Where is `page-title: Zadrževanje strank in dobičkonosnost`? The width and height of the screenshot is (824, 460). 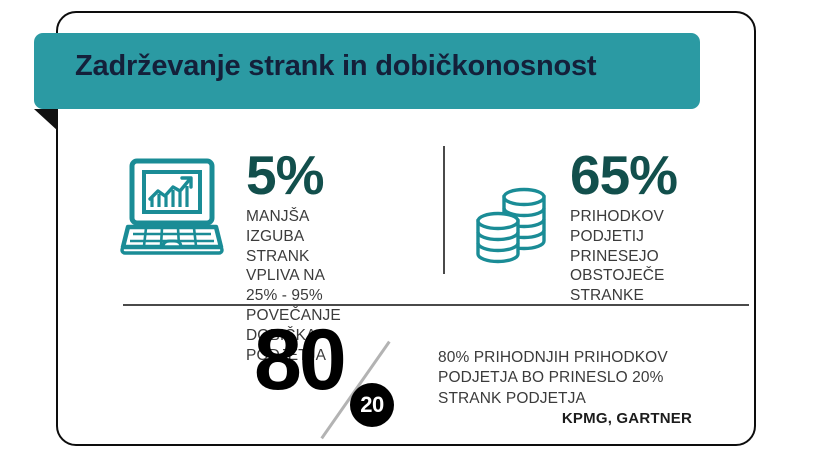
page-title: Zadrževanje strank in dobičkonosnost is located at coordinates (336, 66).